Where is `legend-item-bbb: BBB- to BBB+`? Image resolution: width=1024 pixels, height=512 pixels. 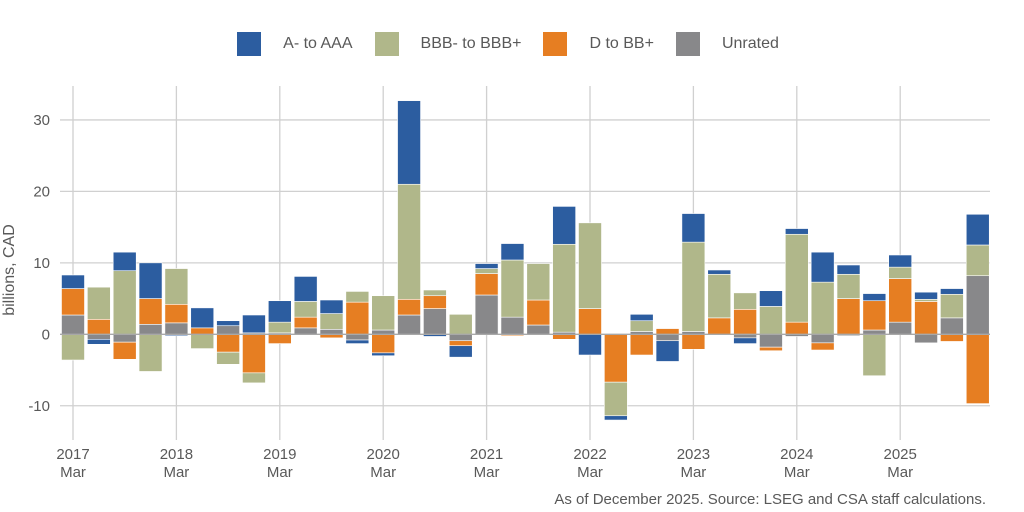 legend-item-bbb: BBB- to BBB+ is located at coordinates (452, 44).